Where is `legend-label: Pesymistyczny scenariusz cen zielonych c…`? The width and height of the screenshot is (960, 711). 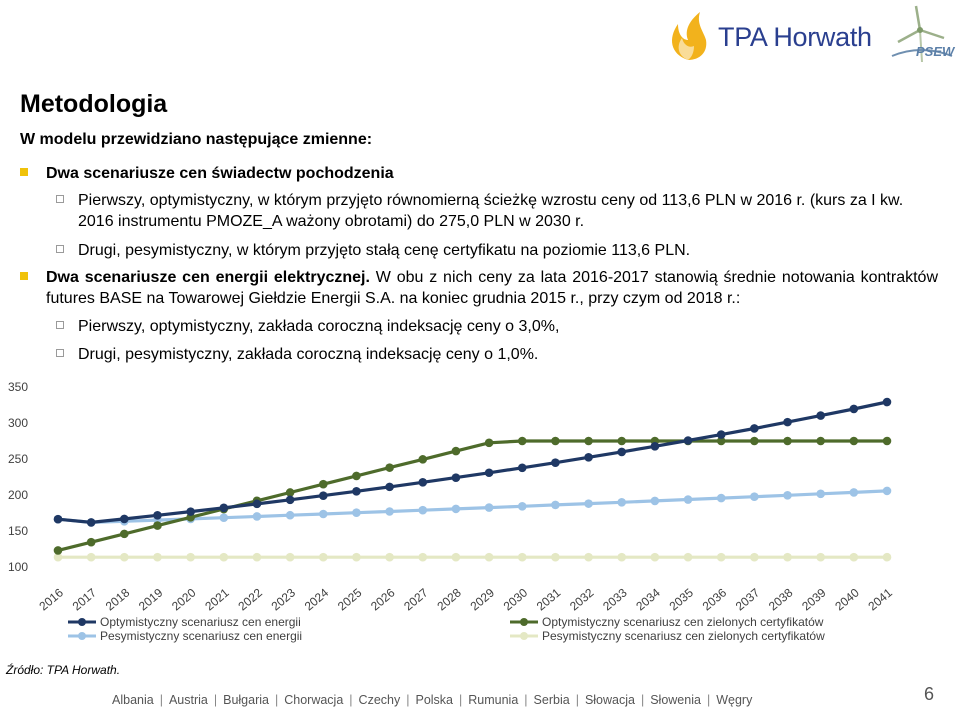
legend-label: Pesymistyczny scenariusz cen zielonych c… is located at coordinates (683, 636).